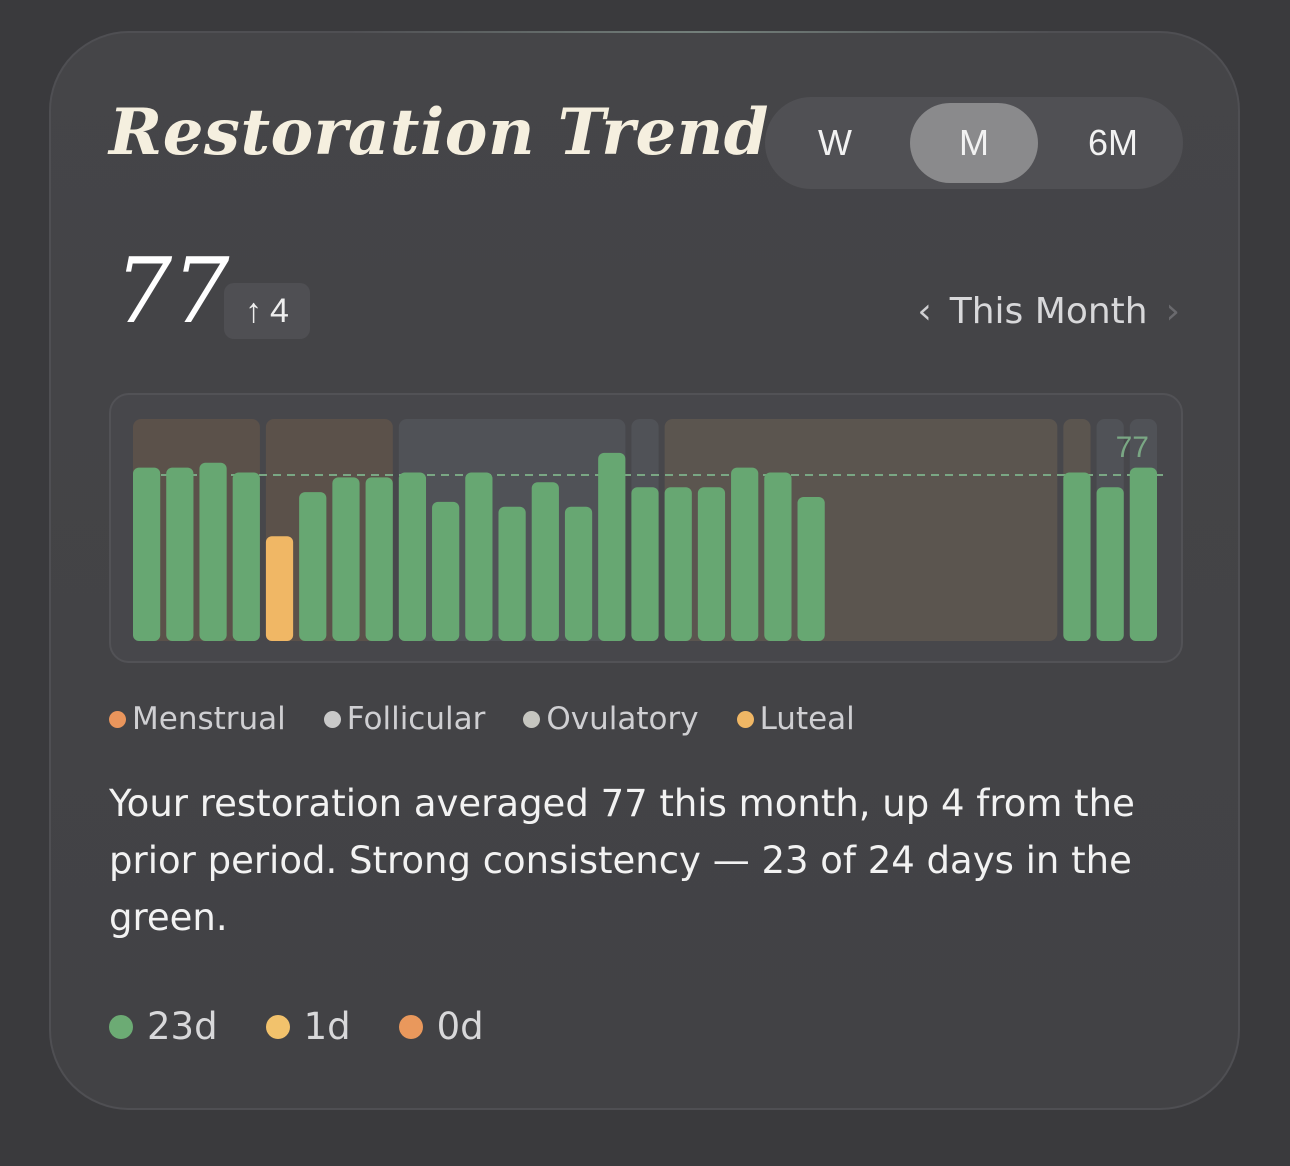  Describe the element at coordinates (1132, 447) in the screenshot. I see `average-line-label: 77` at that location.